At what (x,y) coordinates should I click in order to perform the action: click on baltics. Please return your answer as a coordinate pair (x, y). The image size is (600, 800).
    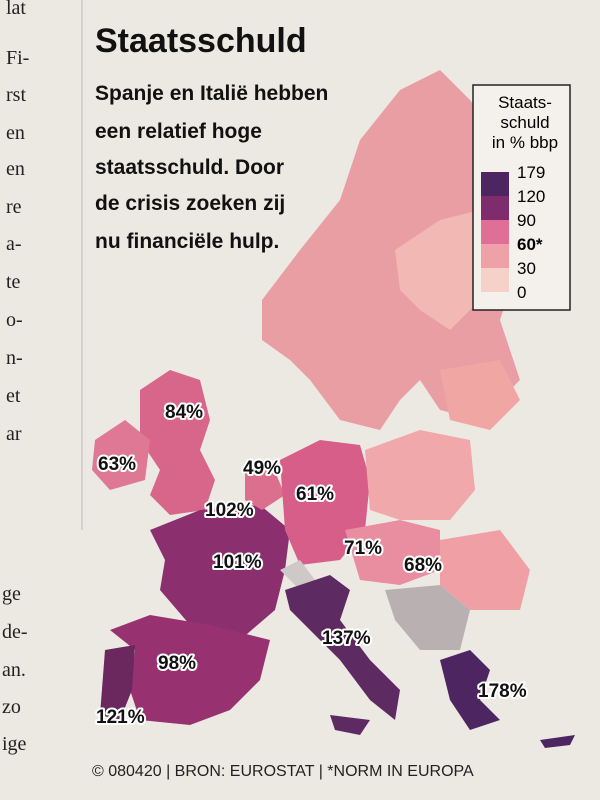
    Looking at the image, I should click on (480, 395).